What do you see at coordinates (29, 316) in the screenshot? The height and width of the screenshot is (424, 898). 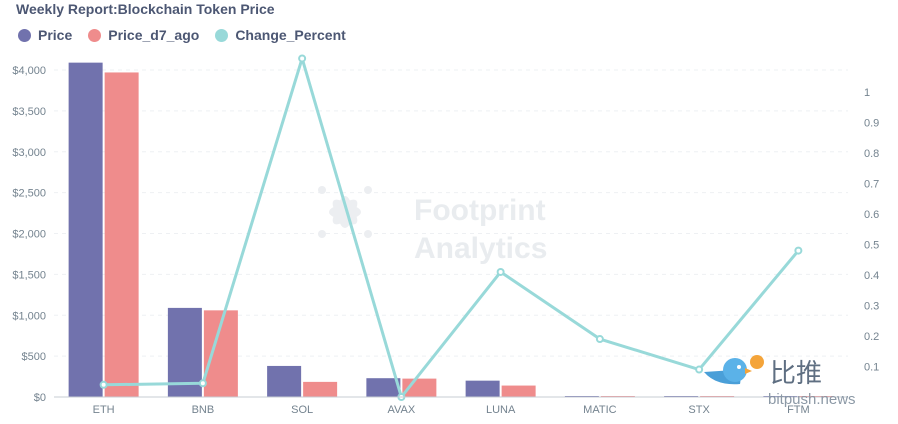 I see `y-left-tick-label: $1,000` at bounding box center [29, 316].